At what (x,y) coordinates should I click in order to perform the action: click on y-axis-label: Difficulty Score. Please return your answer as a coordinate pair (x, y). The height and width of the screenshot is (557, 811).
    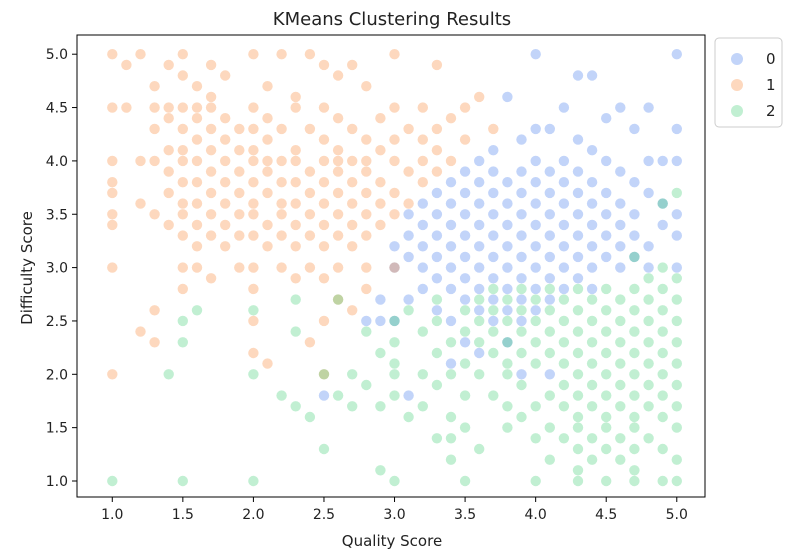
    Looking at the image, I should click on (27, 268).